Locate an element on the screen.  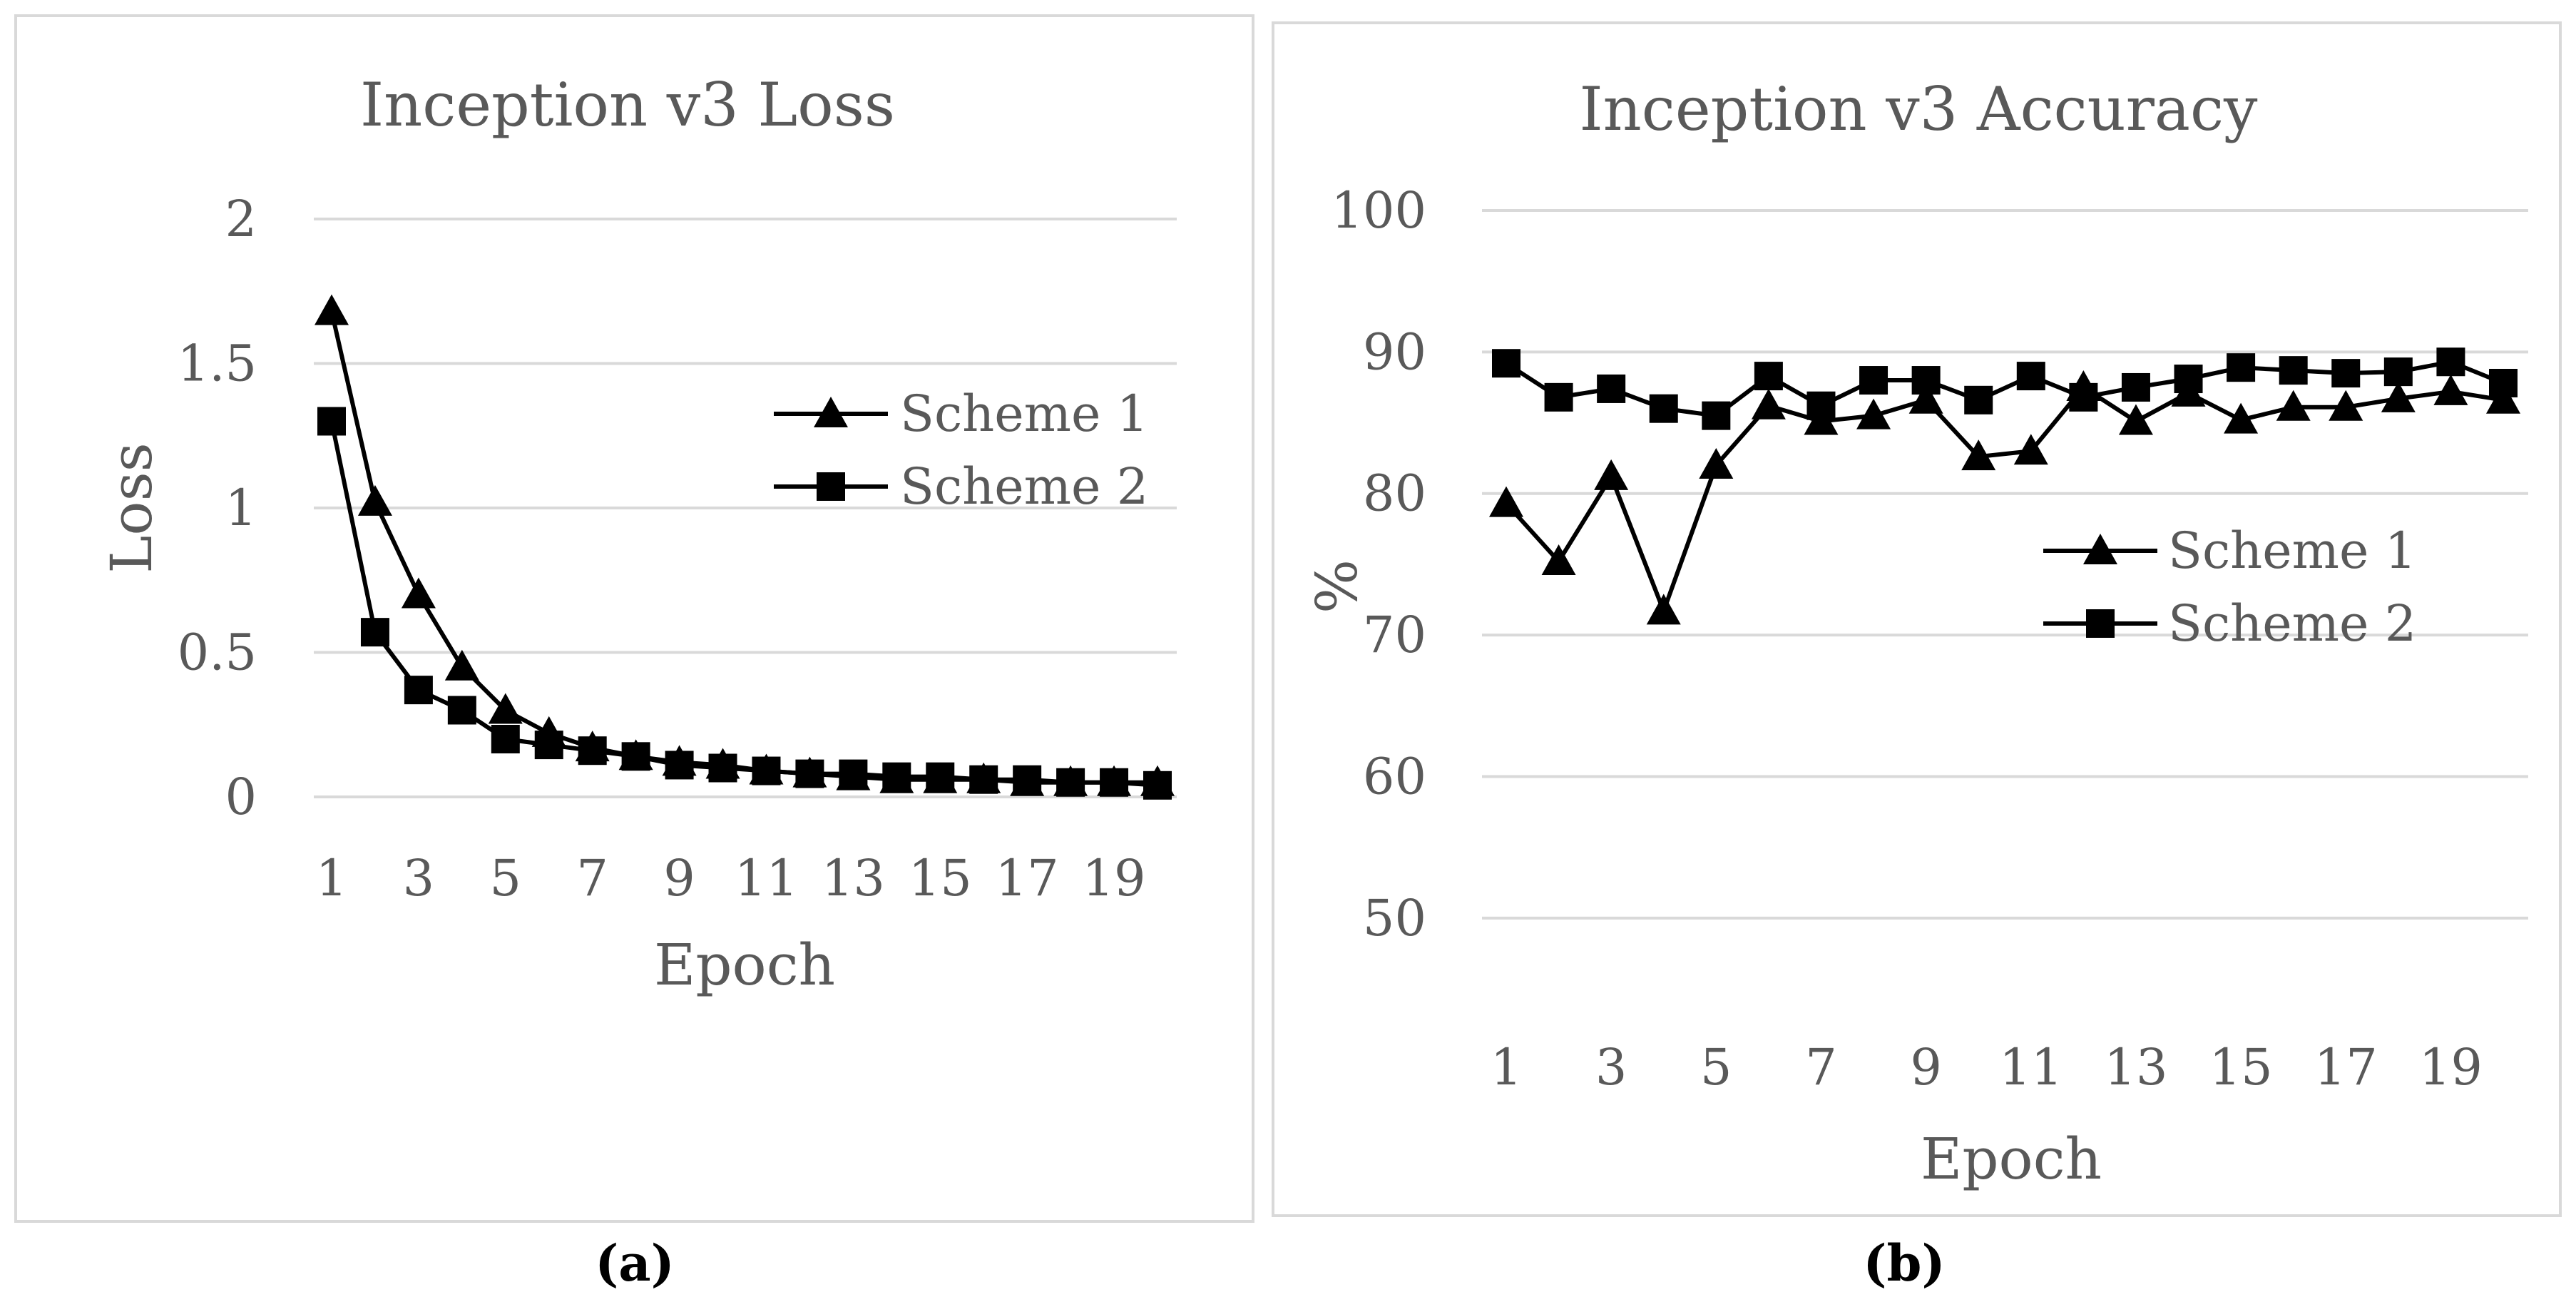
loss-chart-y-axis-title: Loss is located at coordinates (132, 507).